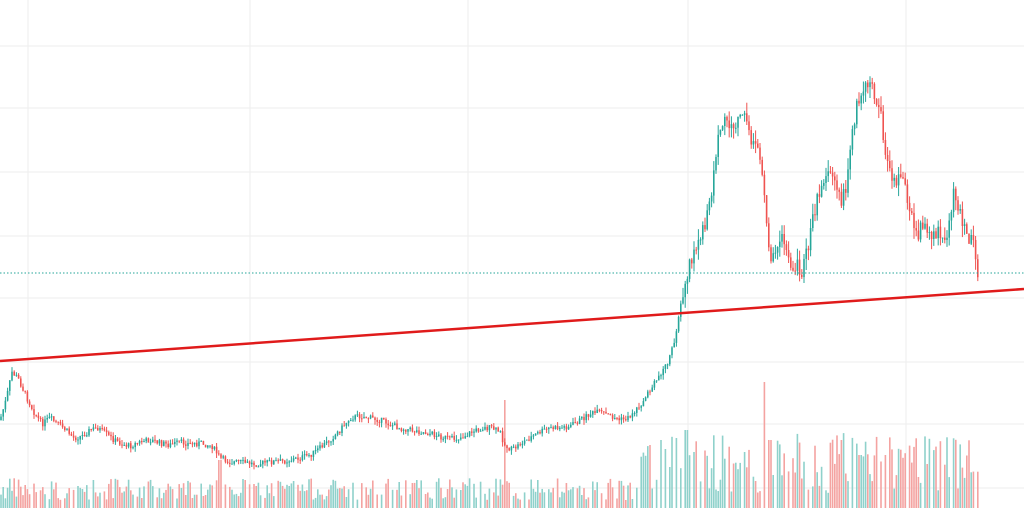 The width and height of the screenshot is (1024, 508). What do you see at coordinates (512, 325) in the screenshot?
I see `trendline` at bounding box center [512, 325].